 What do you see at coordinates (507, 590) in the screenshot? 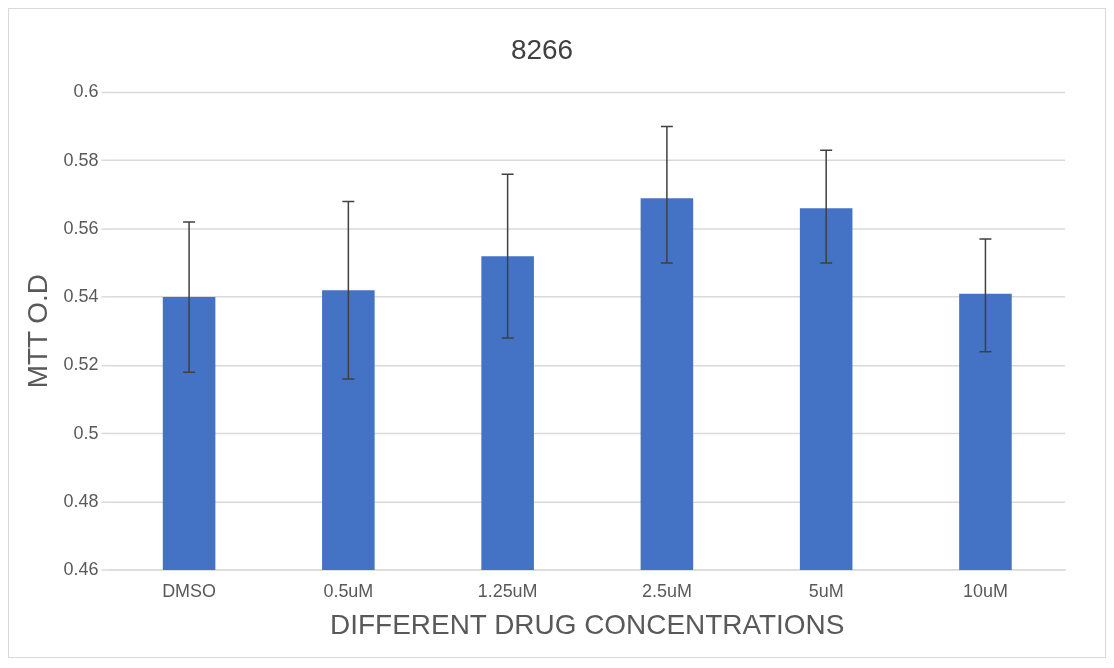
I see `x-tick-label: 1.25uM` at bounding box center [507, 590].